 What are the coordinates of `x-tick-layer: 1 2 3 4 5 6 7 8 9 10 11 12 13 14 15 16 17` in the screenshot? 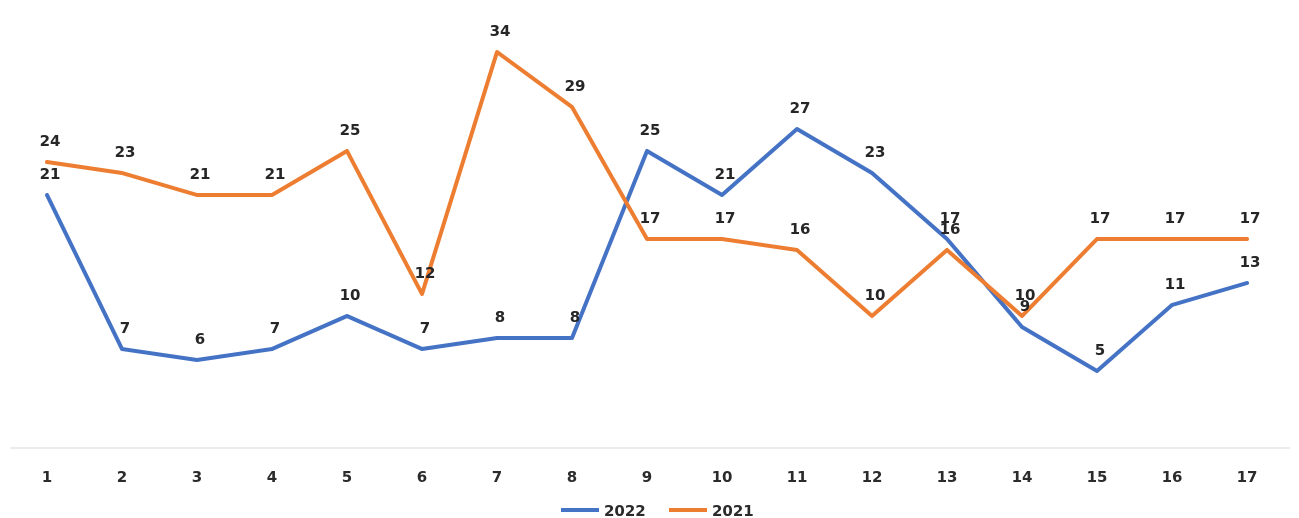 It's located at (650, 477).